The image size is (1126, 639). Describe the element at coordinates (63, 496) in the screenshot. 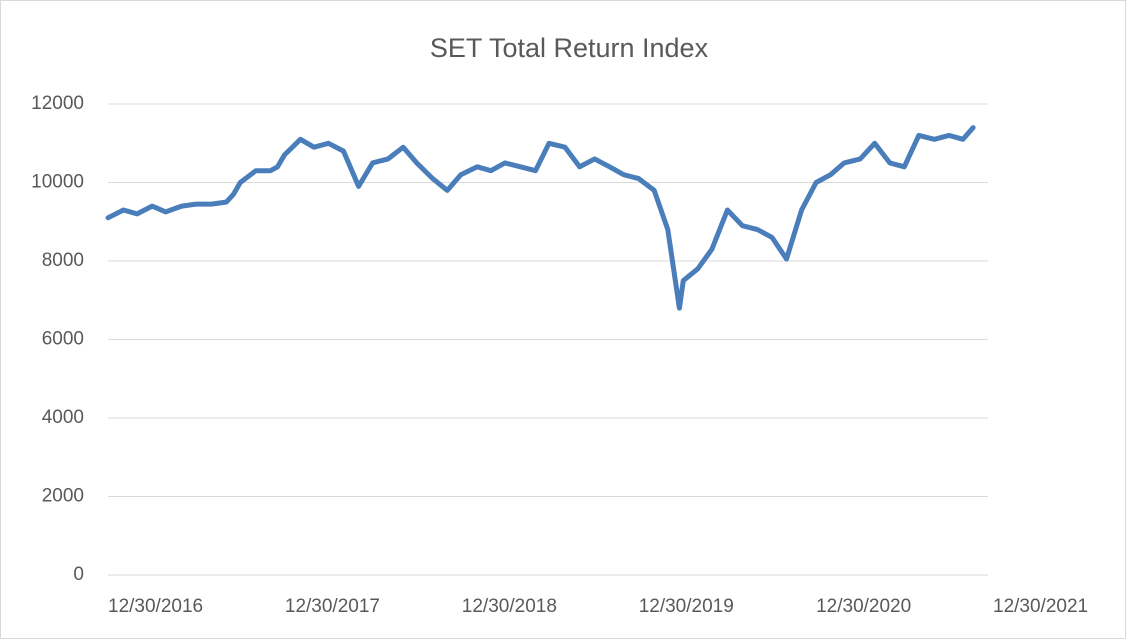

I see `y-tick-label: 2000` at that location.